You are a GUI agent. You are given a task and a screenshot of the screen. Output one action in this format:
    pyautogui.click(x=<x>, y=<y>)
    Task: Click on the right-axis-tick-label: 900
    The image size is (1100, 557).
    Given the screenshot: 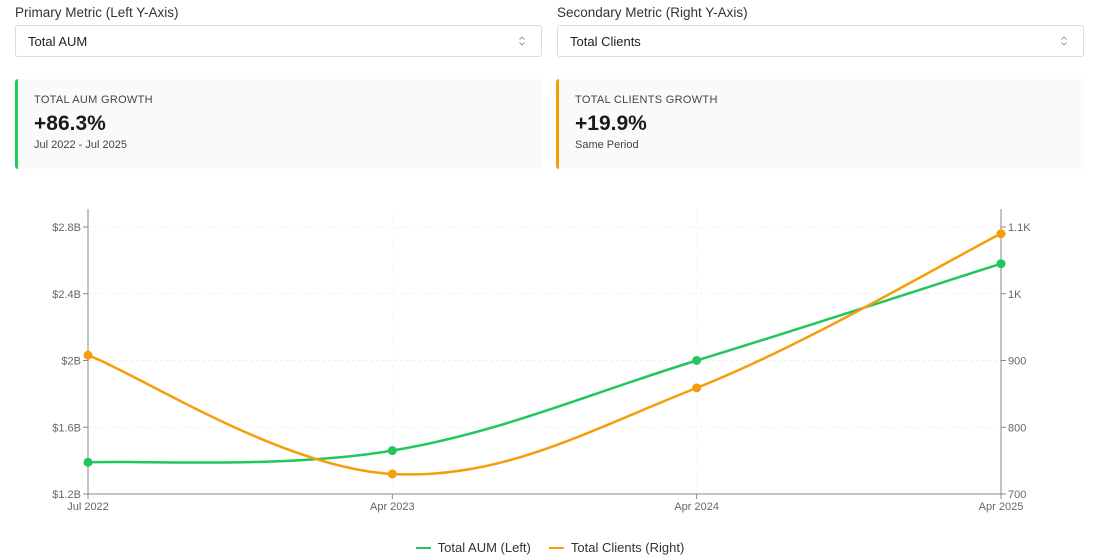 What is the action you would take?
    pyautogui.click(x=1017, y=362)
    